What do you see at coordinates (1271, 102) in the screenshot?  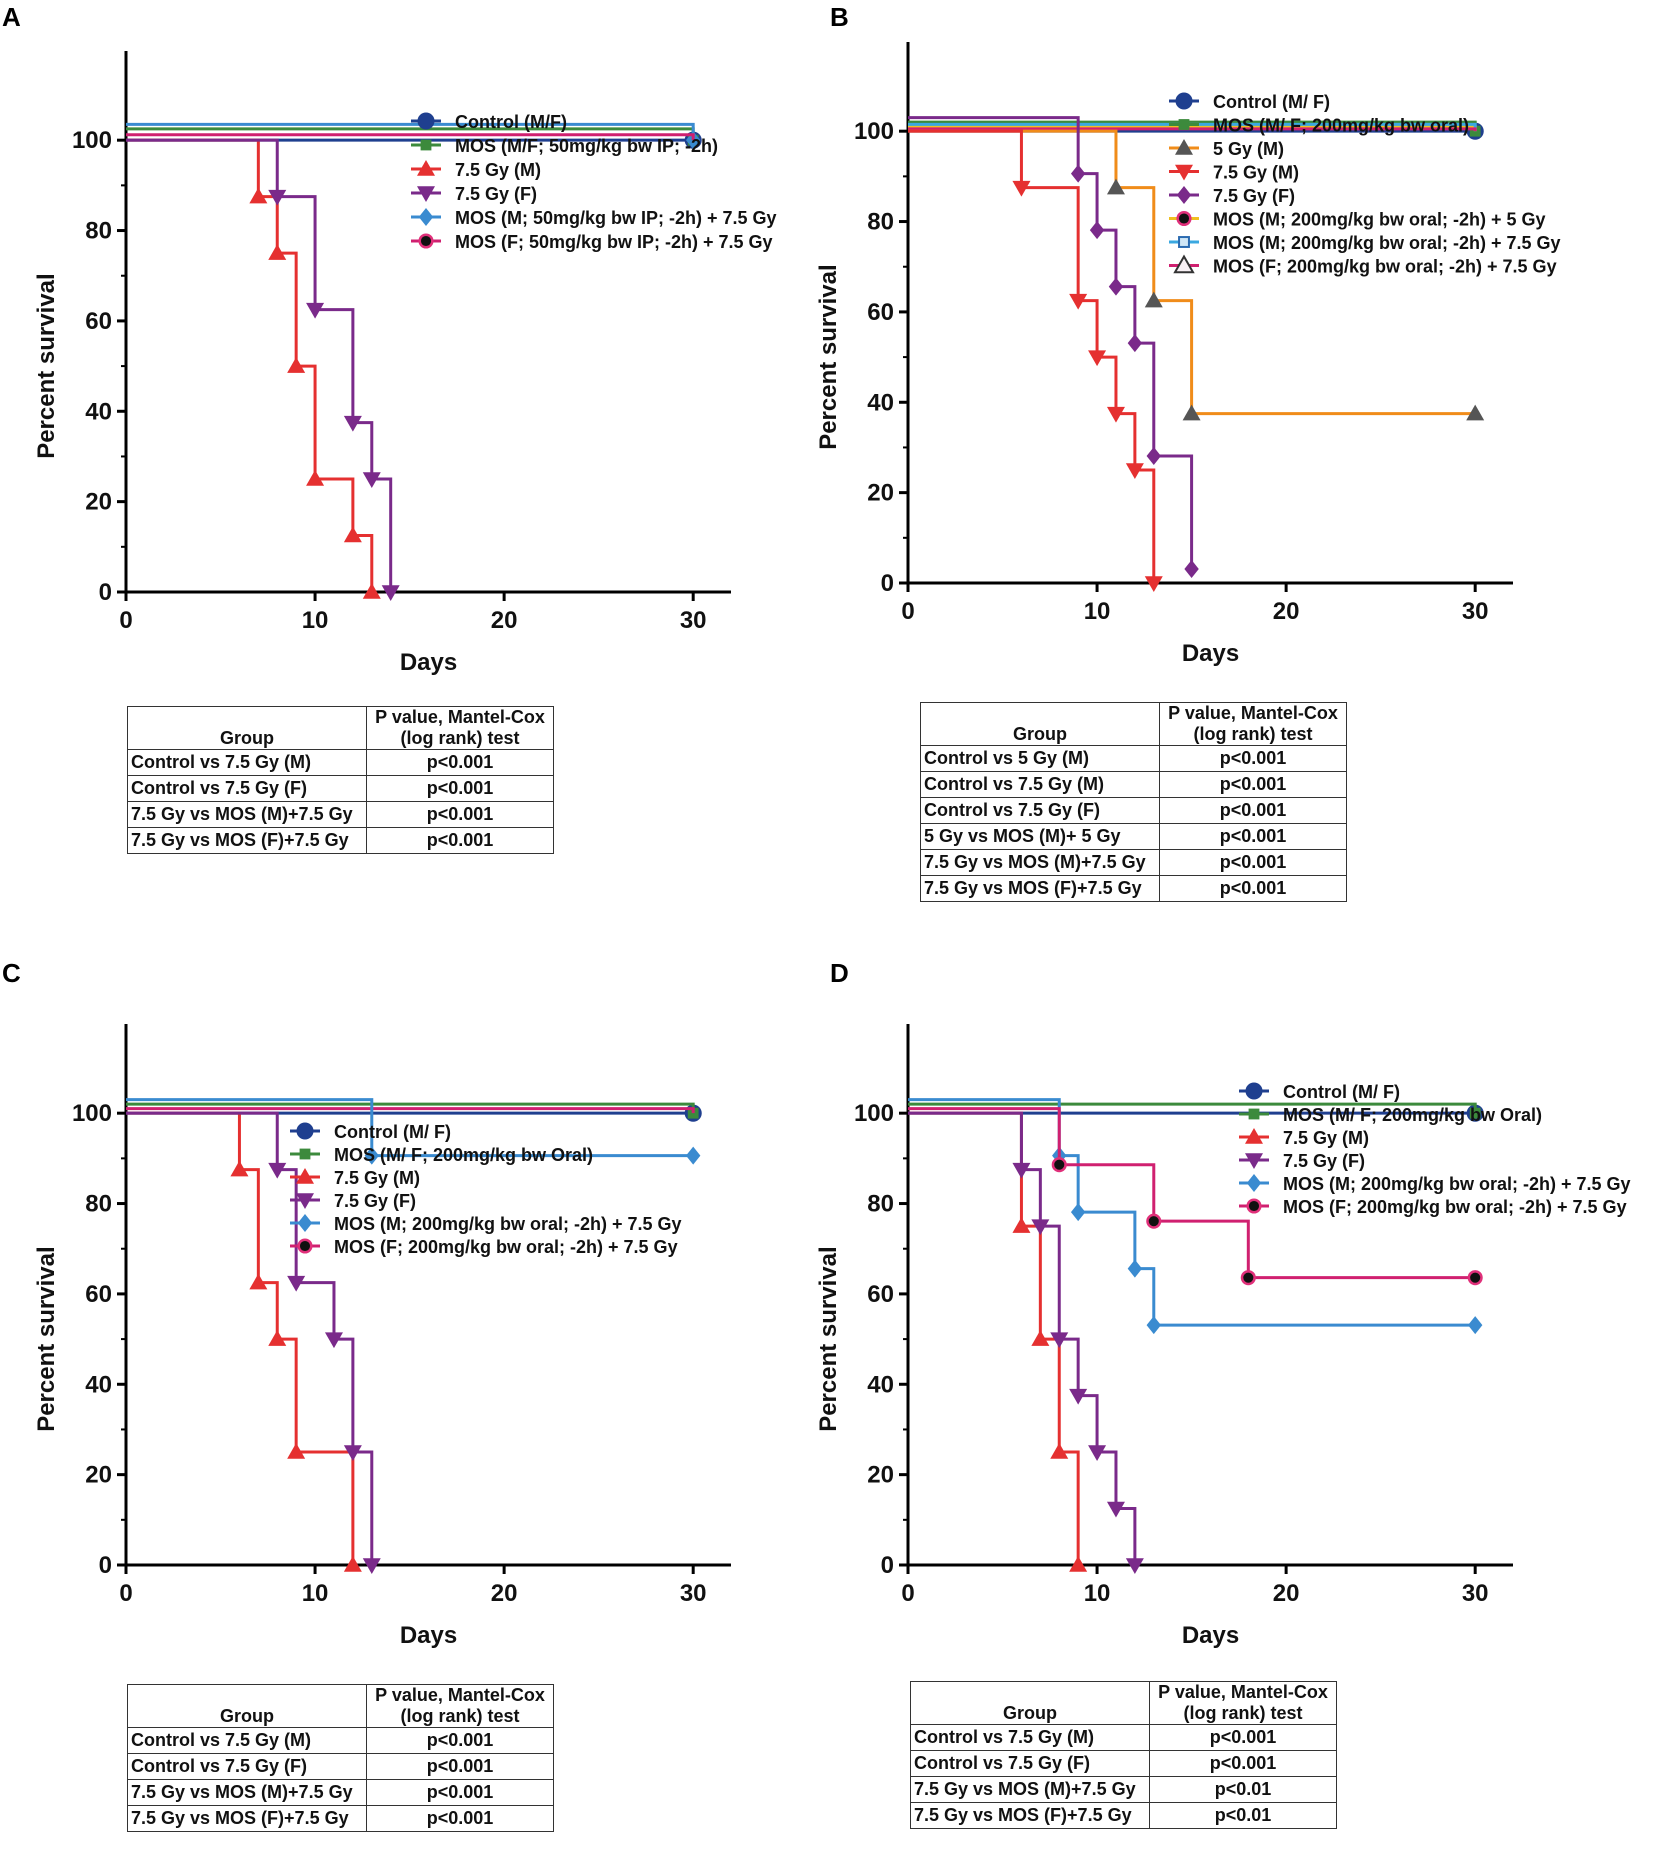 I see `legend-label: Control (M/ F)` at bounding box center [1271, 102].